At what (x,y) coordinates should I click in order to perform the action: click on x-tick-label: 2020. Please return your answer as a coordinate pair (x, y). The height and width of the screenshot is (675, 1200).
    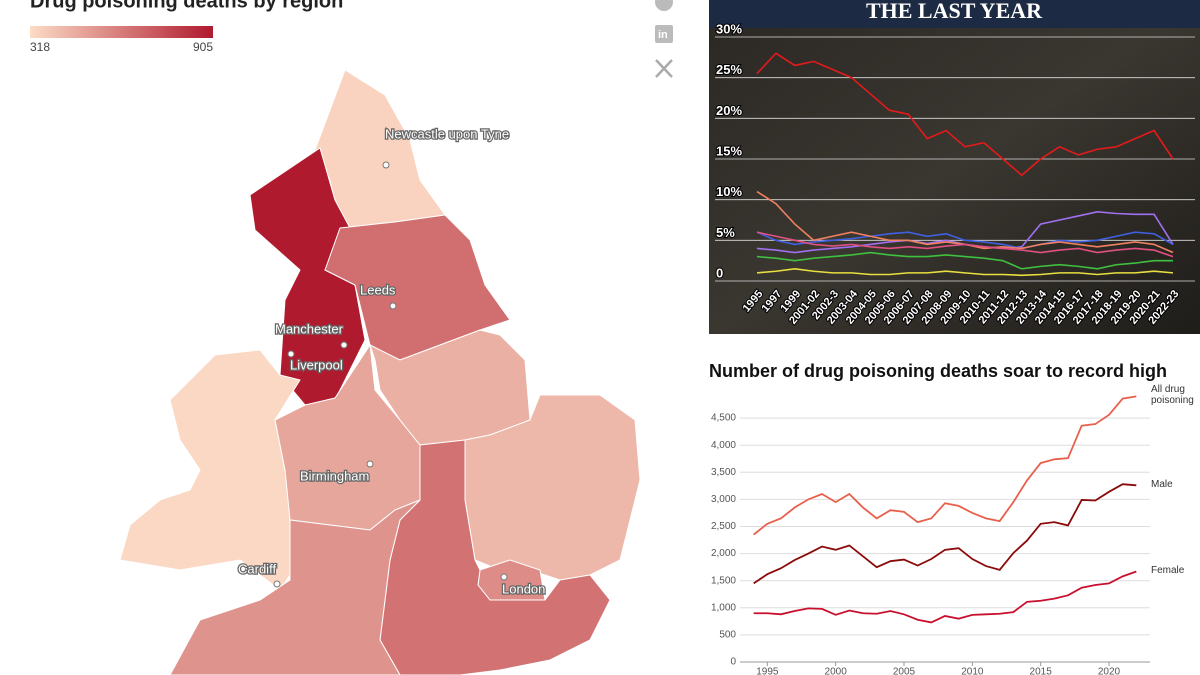
    Looking at the image, I should click on (1109, 671).